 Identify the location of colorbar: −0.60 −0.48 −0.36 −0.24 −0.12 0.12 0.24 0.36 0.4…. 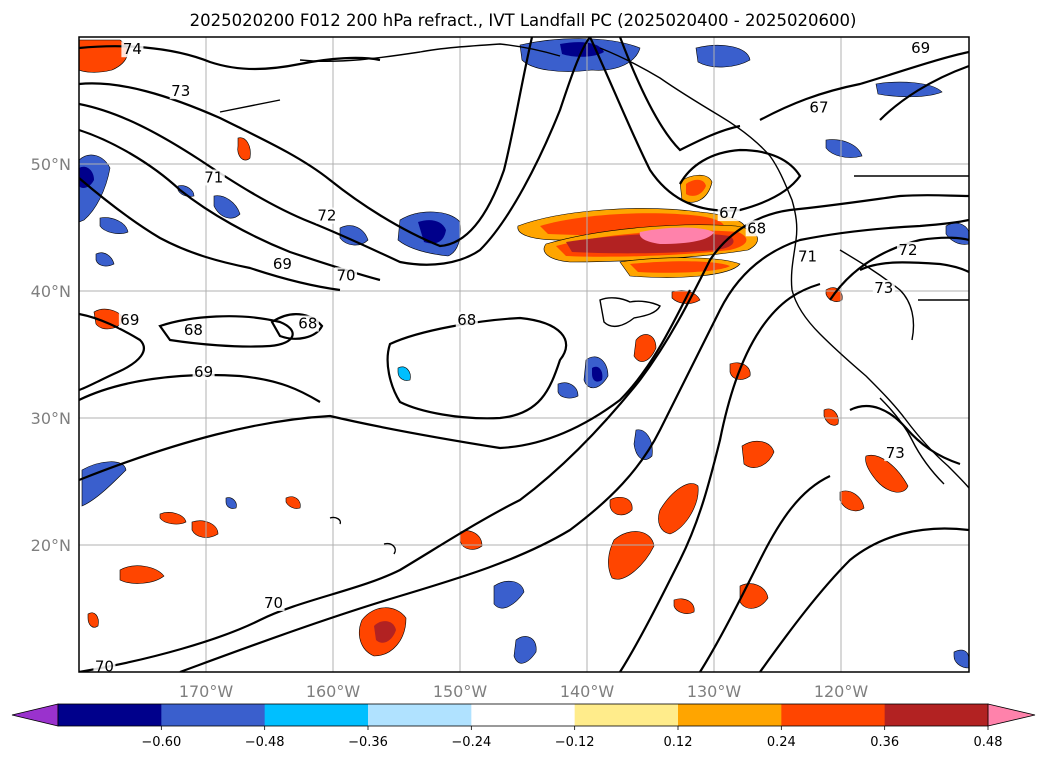
(523, 726).